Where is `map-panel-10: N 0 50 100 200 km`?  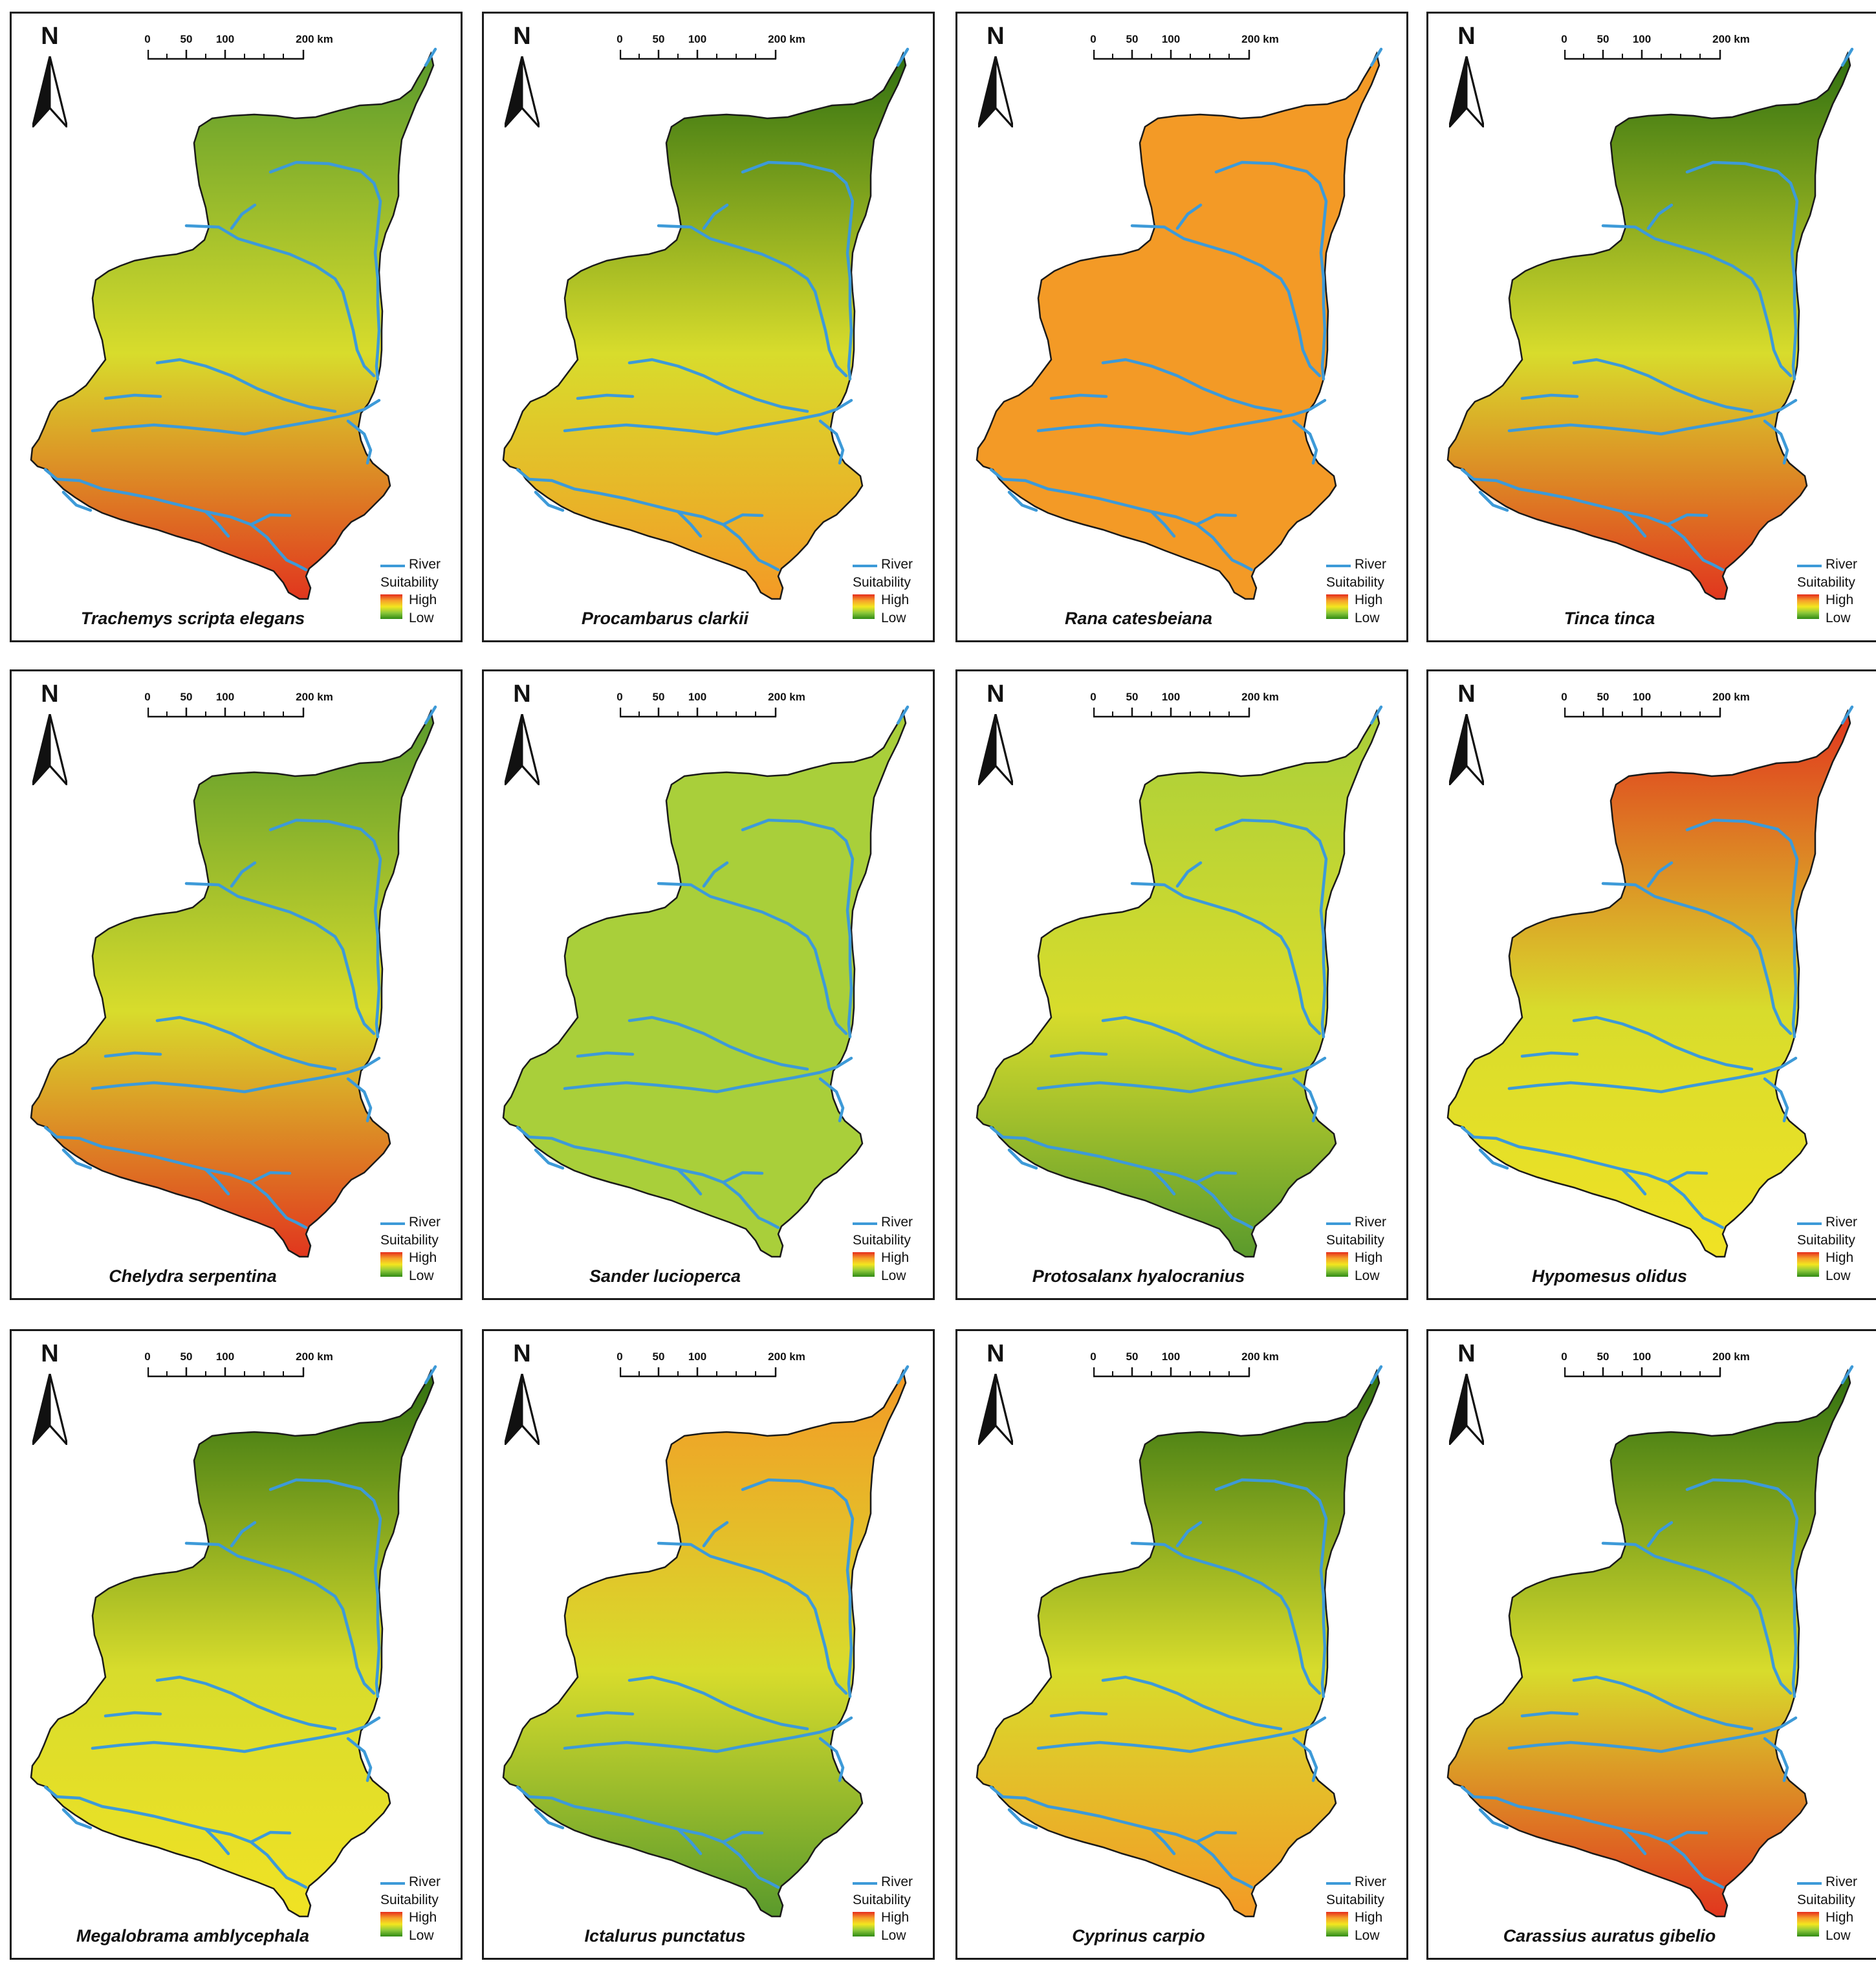
map-panel-10: N 0 50 100 200 km is located at coordinates (708, 1645).